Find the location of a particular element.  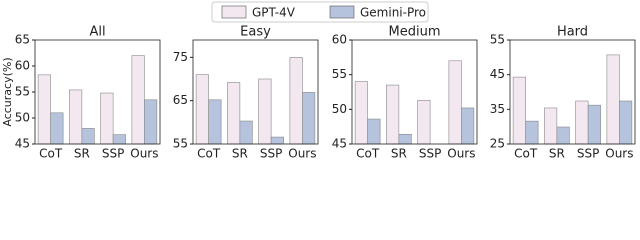

y-axis-label: Accuracy(%) is located at coordinates (7, 91).